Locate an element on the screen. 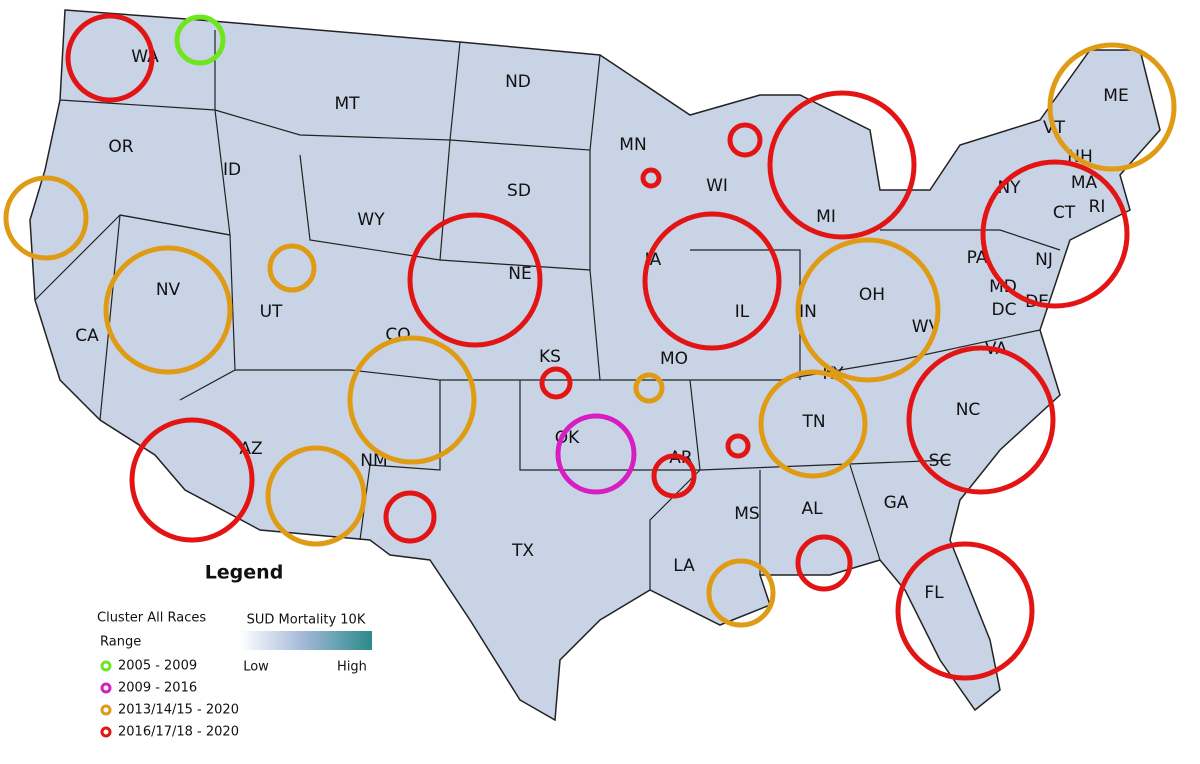  state-label: IL is located at coordinates (742, 312).